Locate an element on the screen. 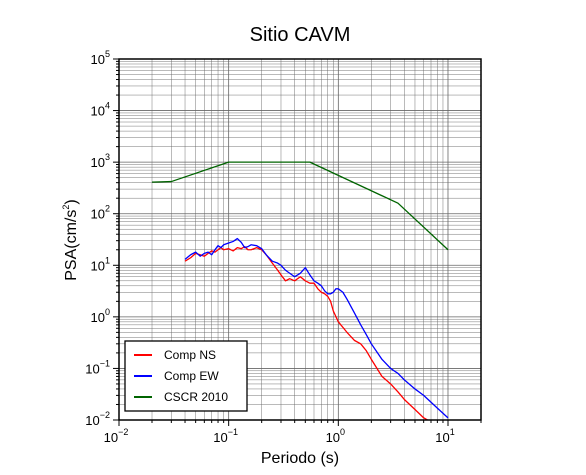 This screenshot has height=475, width=586. chart-title: Sitio CAVM is located at coordinates (300, 35).